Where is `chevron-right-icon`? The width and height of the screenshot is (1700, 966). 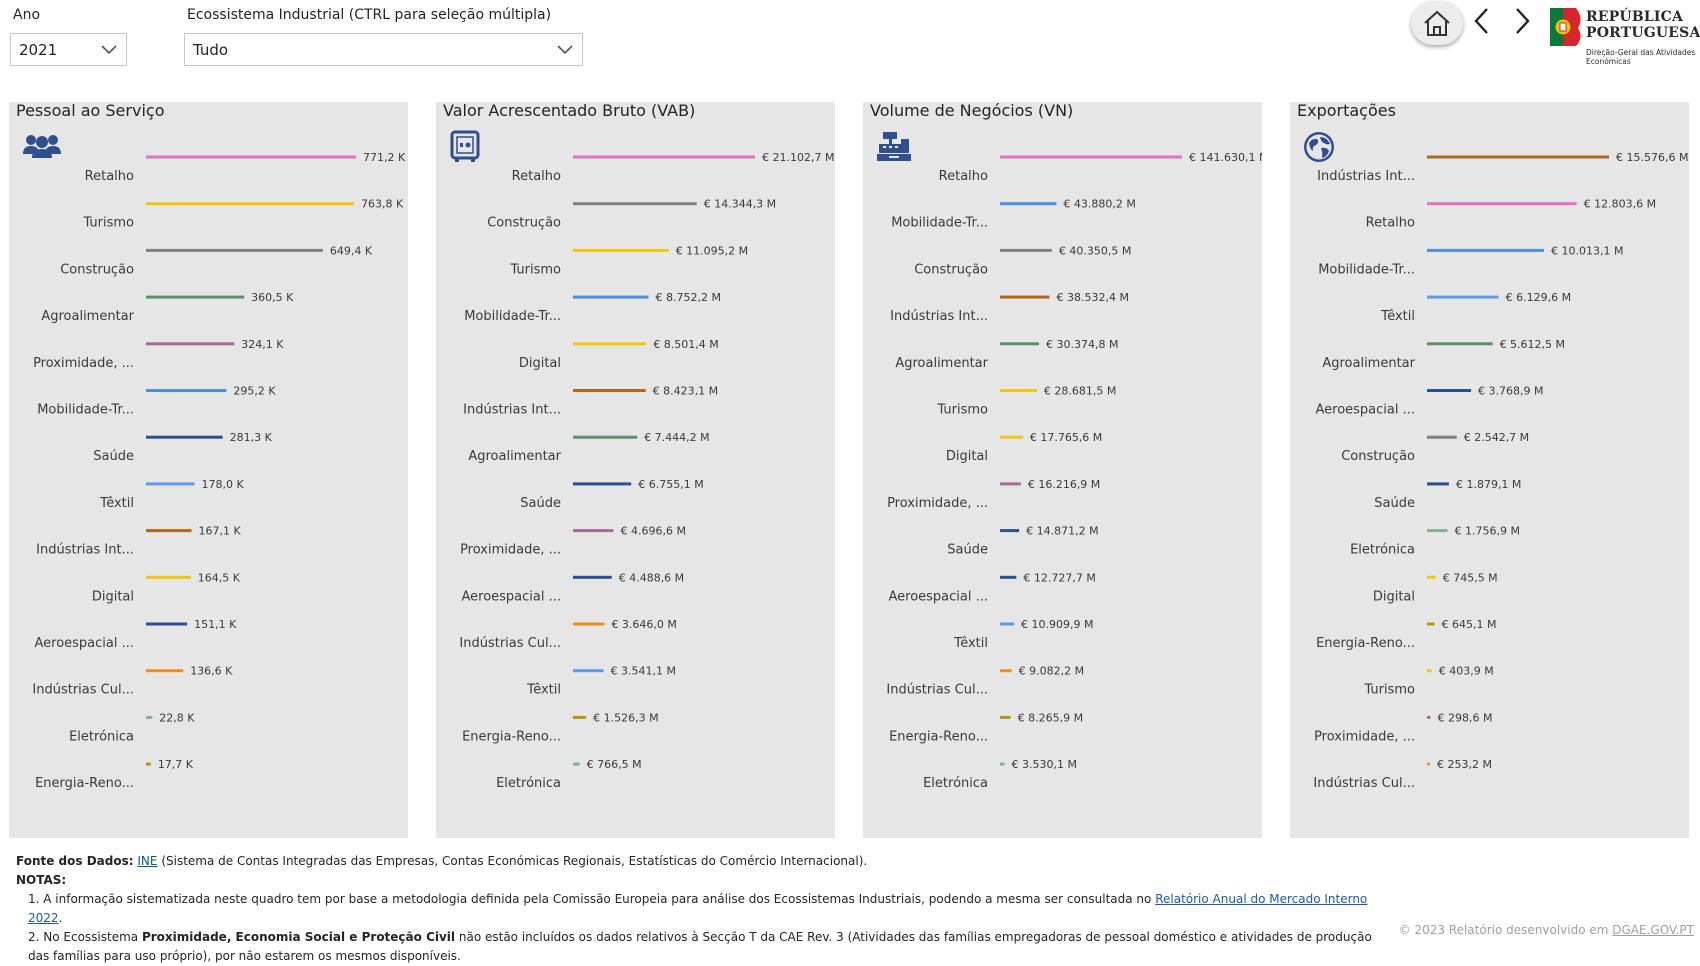
chevron-right-icon is located at coordinates (1523, 21).